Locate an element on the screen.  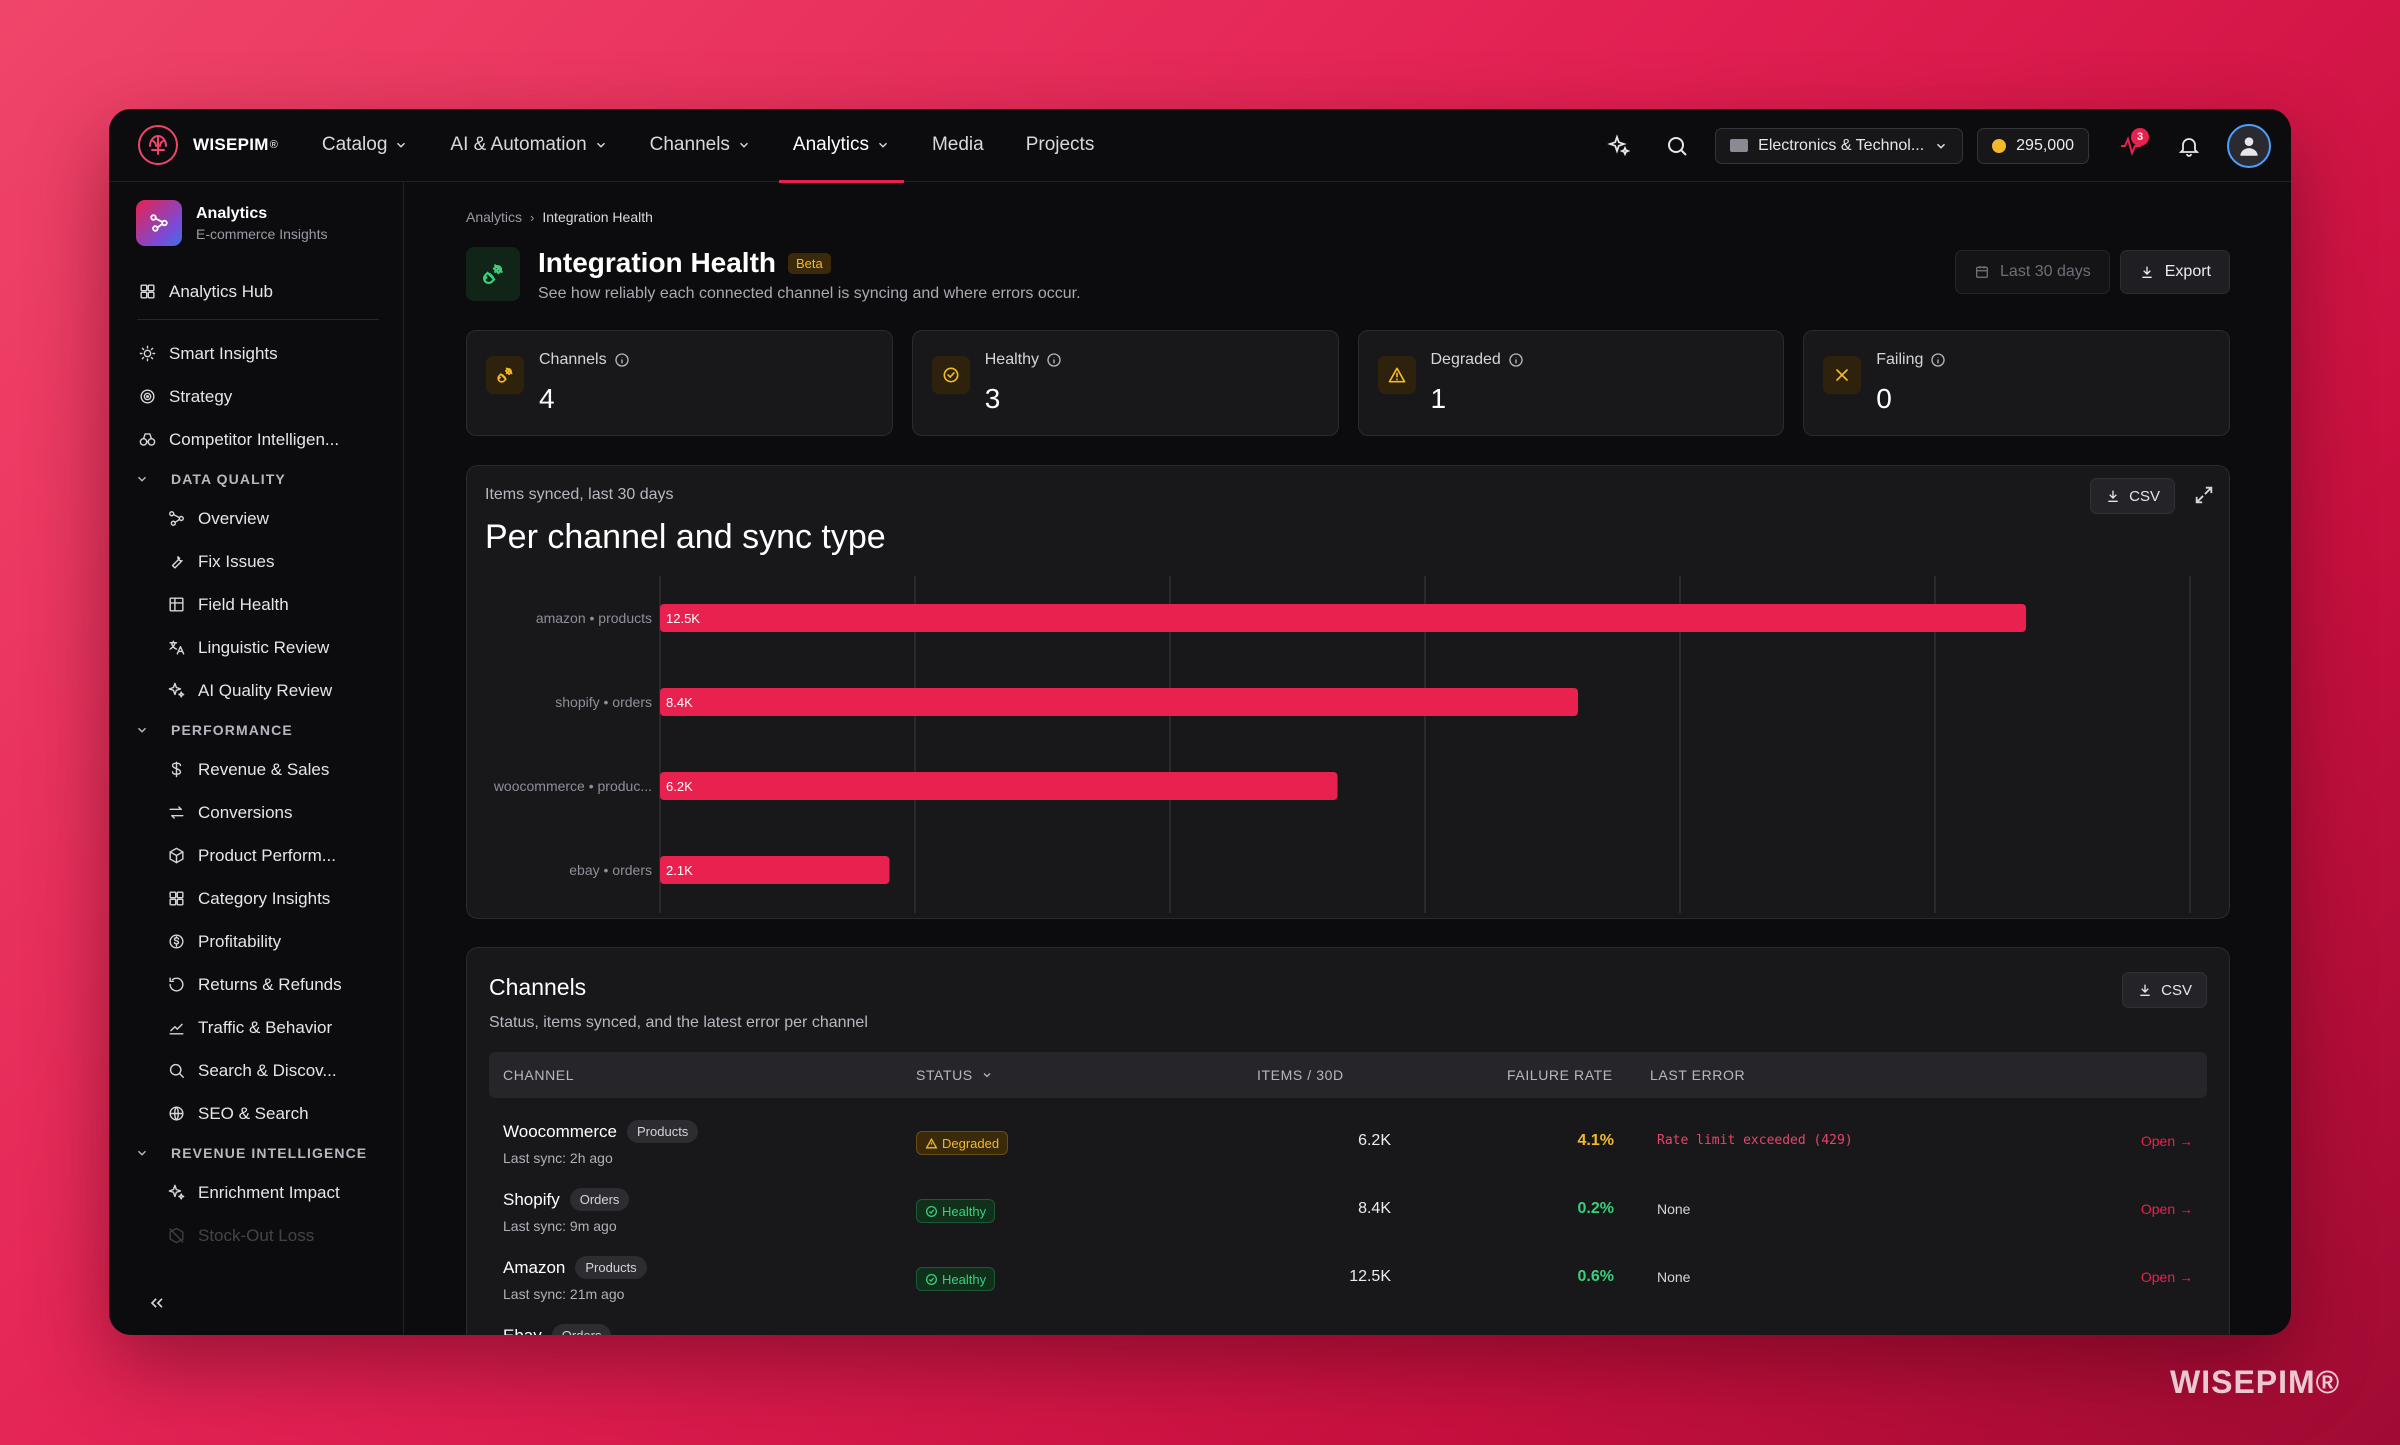
channel-name: Ebay is located at coordinates (522, 1330).